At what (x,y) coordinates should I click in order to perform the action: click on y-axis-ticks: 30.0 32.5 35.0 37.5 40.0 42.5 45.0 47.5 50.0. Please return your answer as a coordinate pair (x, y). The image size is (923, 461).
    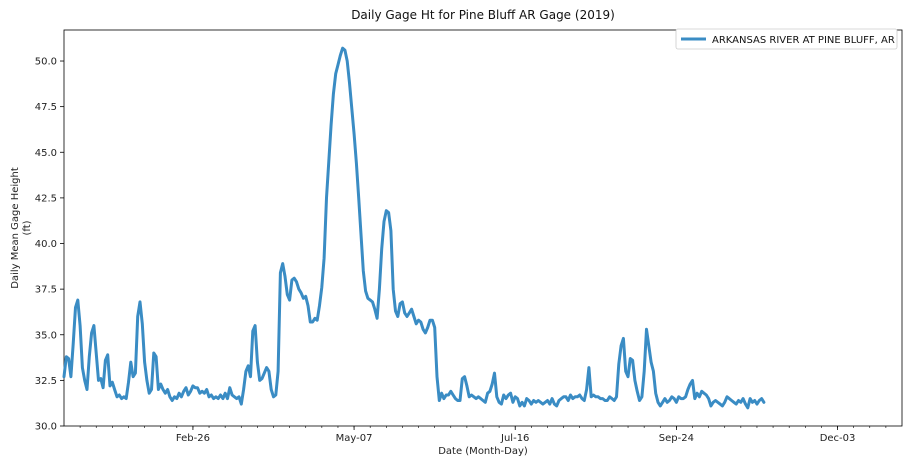
    Looking at the image, I should click on (49, 245).